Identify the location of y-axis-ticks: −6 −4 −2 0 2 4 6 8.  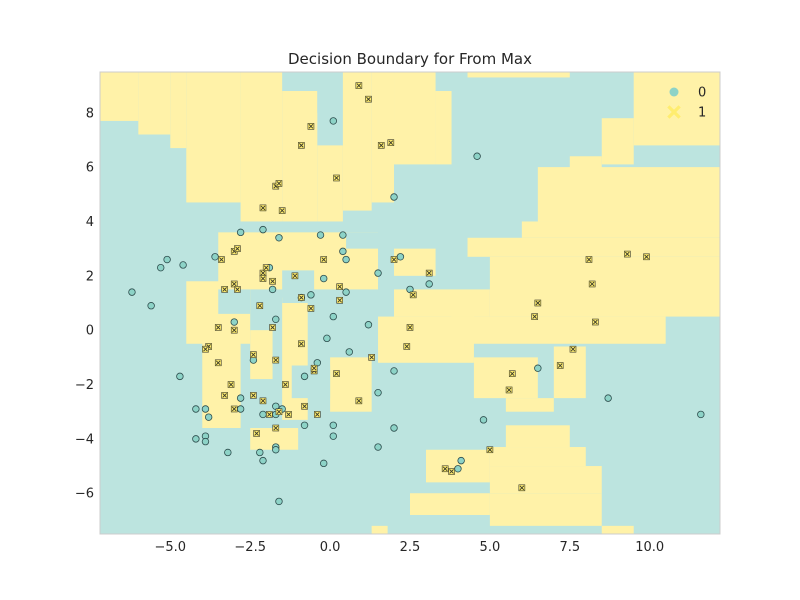
(84, 303).